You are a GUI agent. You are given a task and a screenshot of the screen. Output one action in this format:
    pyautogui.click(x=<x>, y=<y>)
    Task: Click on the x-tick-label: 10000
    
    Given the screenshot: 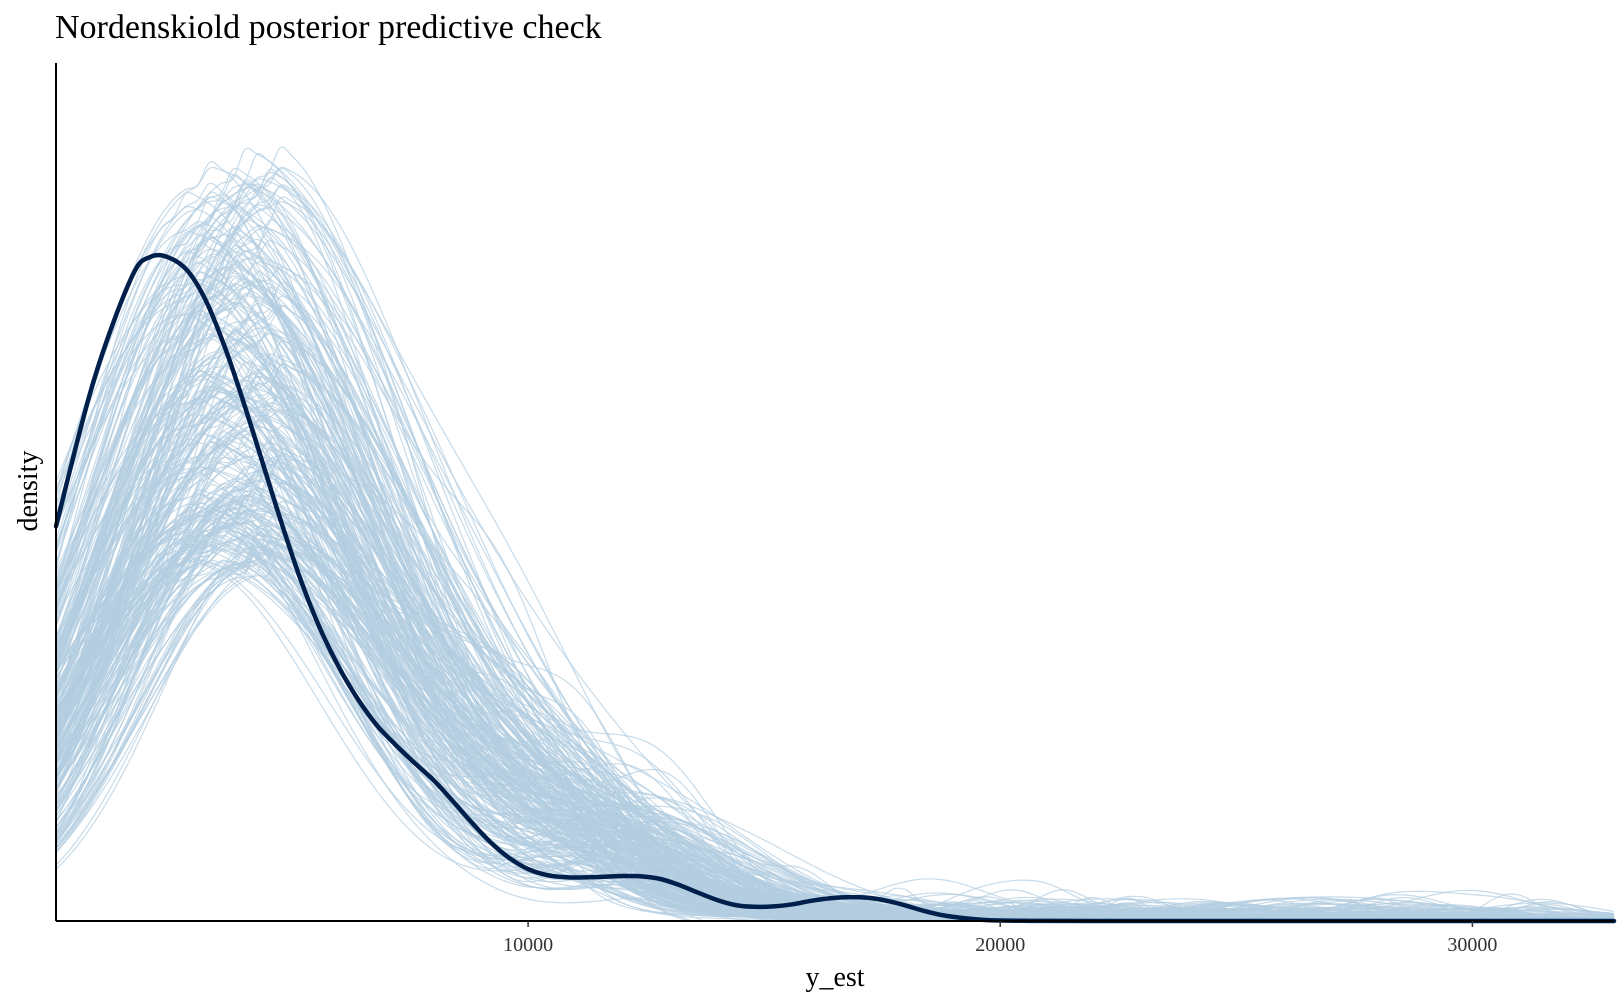 What is the action you would take?
    pyautogui.click(x=528, y=945)
    